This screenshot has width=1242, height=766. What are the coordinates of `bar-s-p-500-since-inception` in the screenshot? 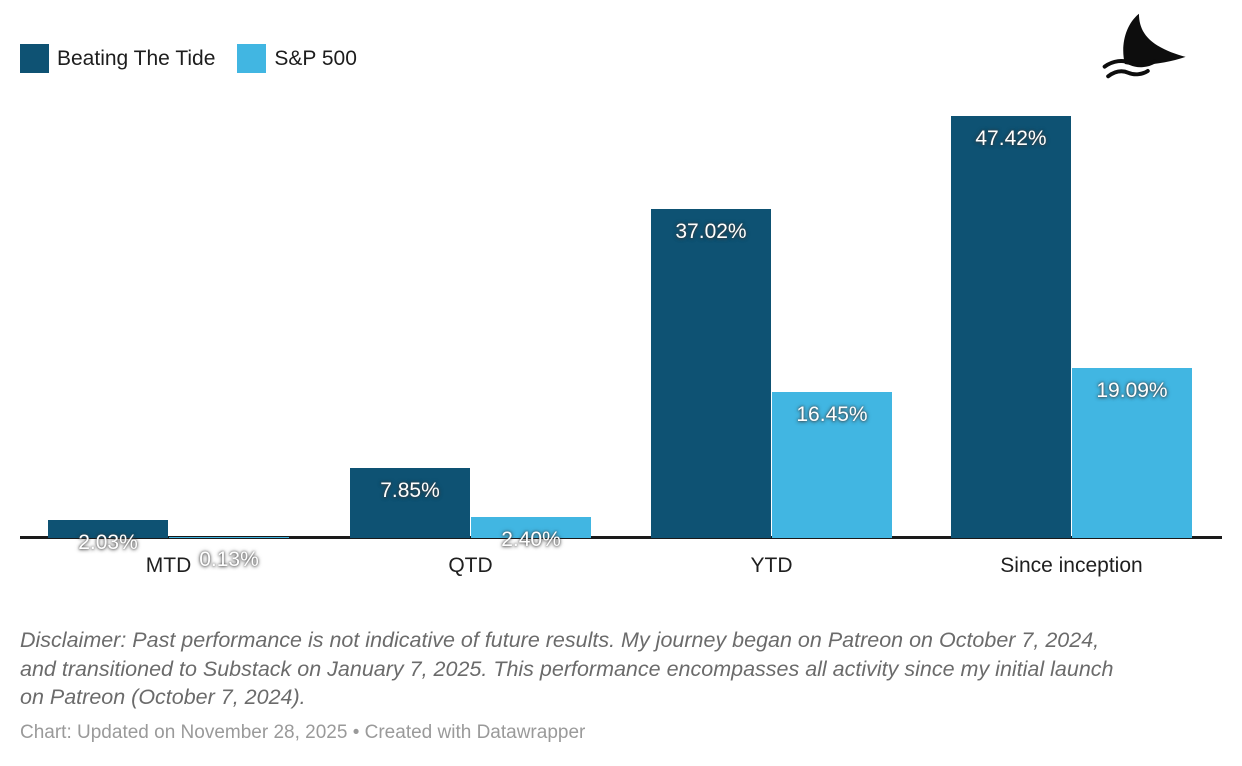 It's located at (1132, 453).